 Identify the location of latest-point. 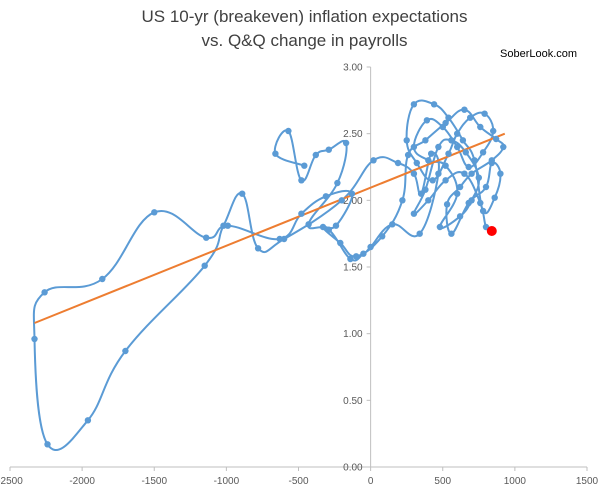
(491, 231).